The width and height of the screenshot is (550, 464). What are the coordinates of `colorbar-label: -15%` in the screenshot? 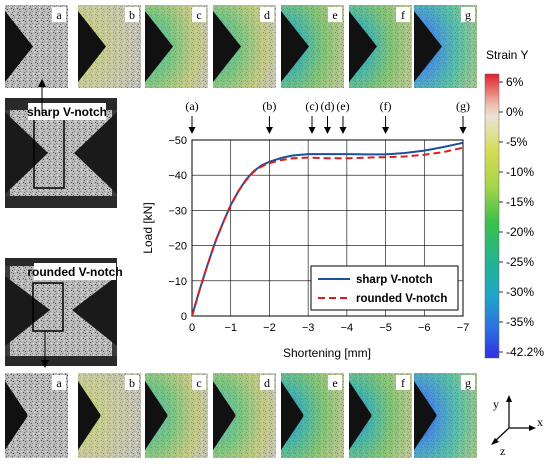 It's located at (520, 202).